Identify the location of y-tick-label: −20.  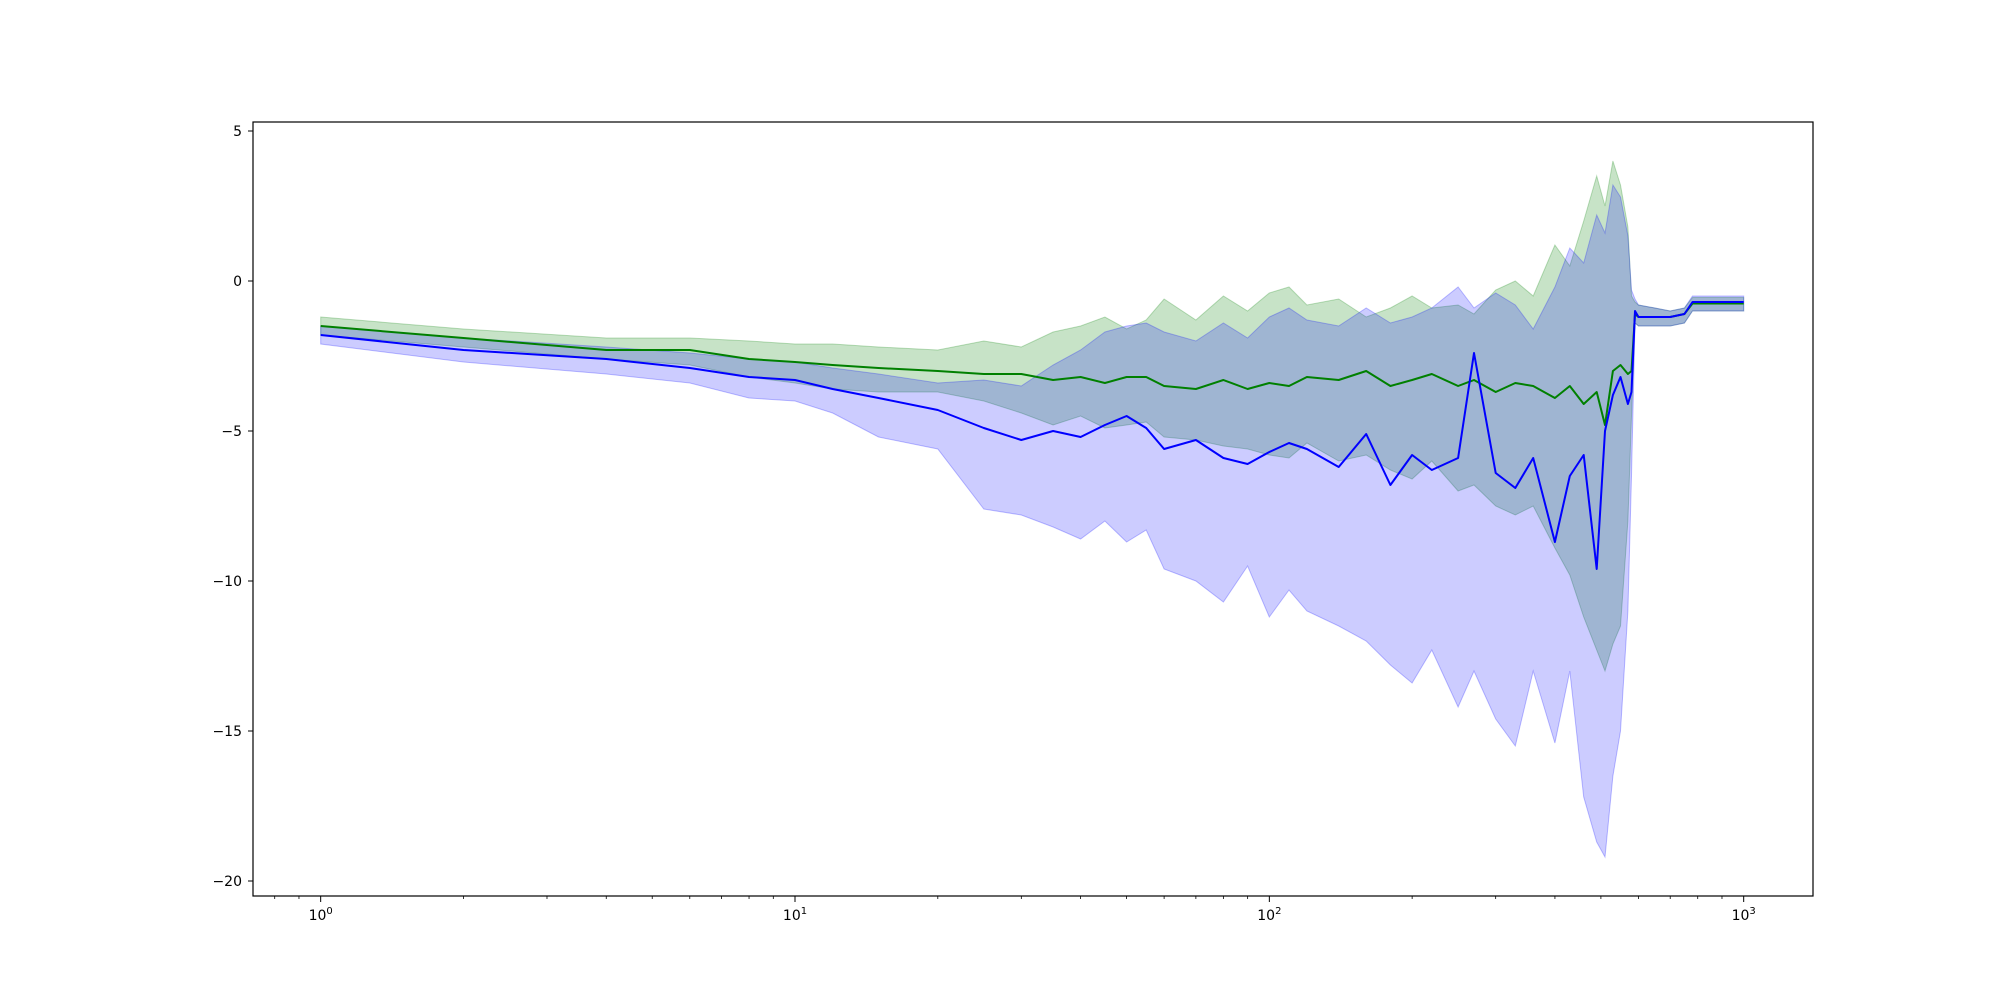
(227, 882).